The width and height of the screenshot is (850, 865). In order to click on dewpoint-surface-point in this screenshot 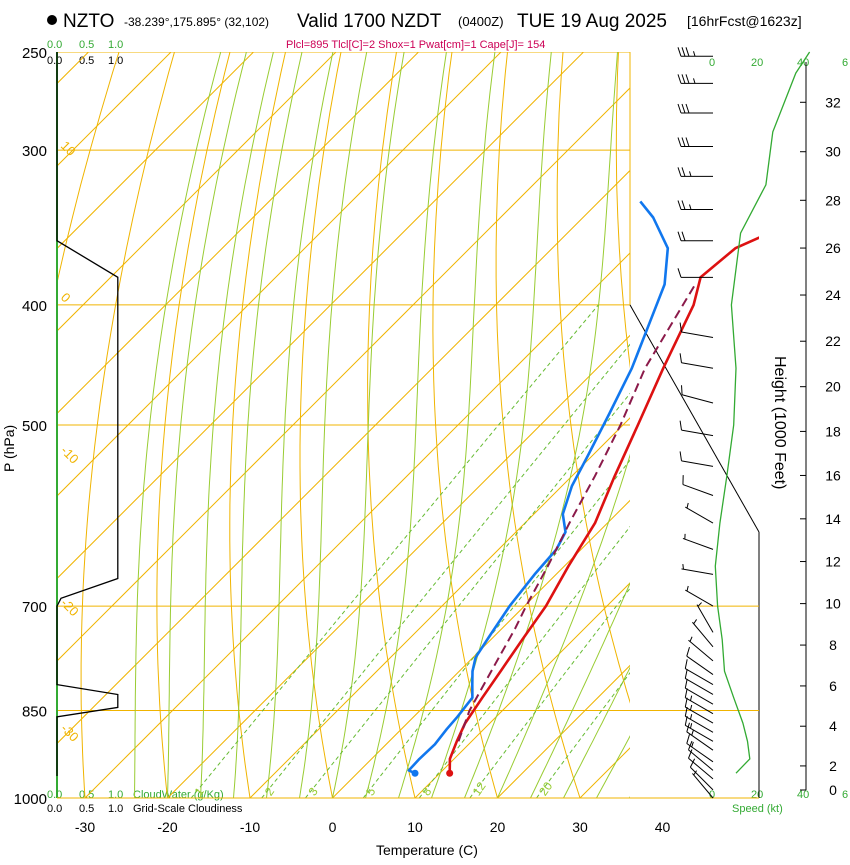, I will do `click(415, 773)`.